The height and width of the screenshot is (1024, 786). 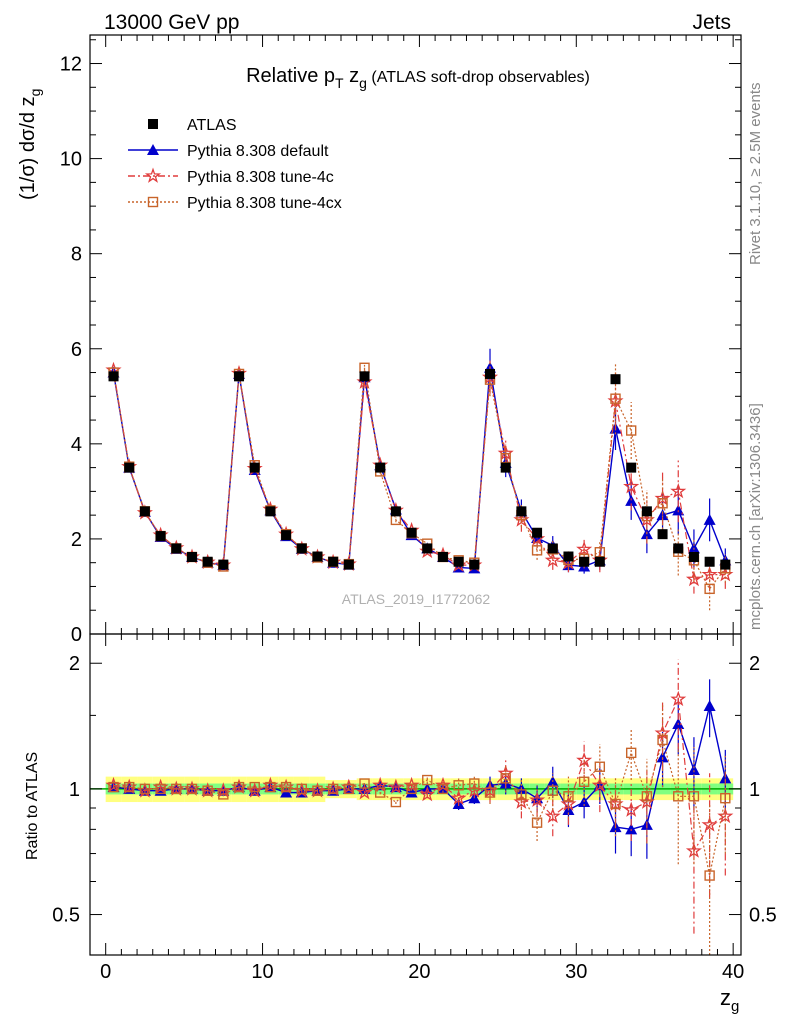 What do you see at coordinates (729, 1000) in the screenshot?
I see `x-axis-label: zg` at bounding box center [729, 1000].